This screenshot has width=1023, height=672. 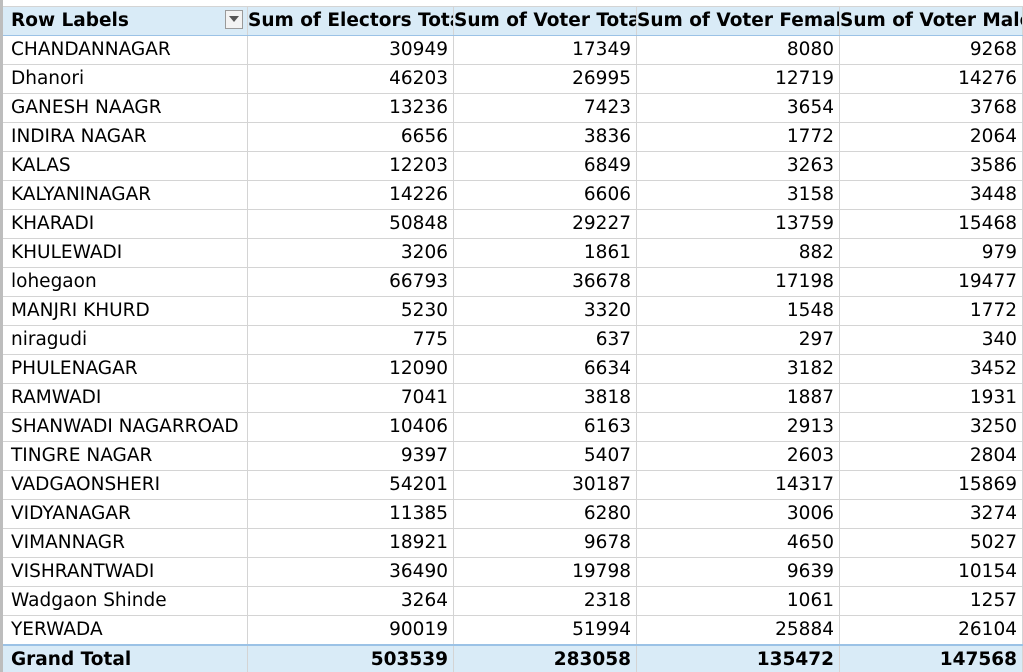 I want to click on electors-total-cell: 6656, so click(x=350, y=137).